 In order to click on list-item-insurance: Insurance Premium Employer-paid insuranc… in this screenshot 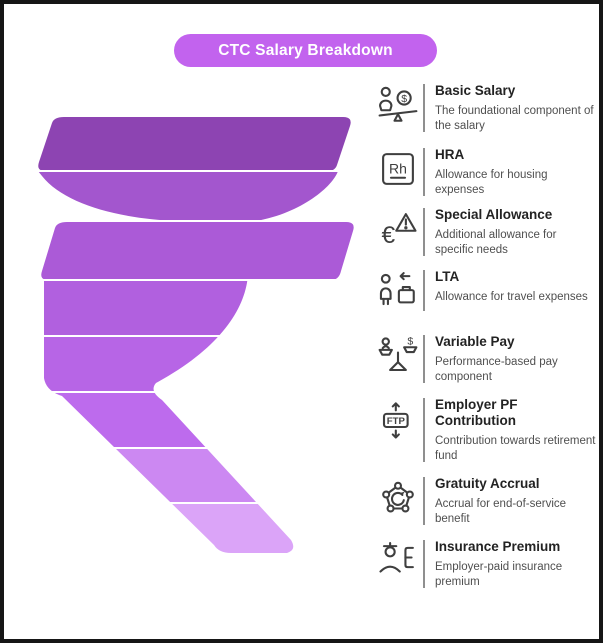, I will do `click(486, 564)`.